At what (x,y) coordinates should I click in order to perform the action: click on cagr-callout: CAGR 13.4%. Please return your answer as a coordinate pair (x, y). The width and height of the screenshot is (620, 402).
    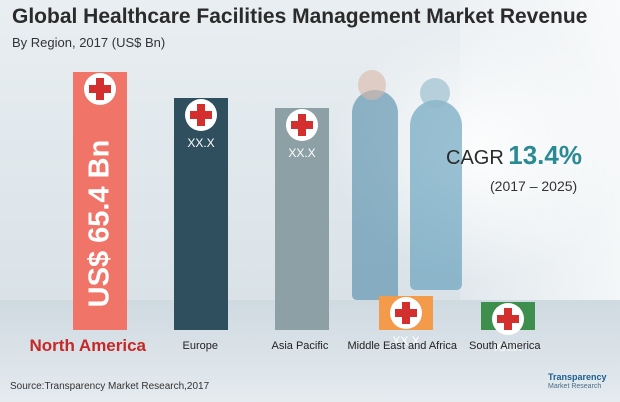
    Looking at the image, I should click on (514, 155).